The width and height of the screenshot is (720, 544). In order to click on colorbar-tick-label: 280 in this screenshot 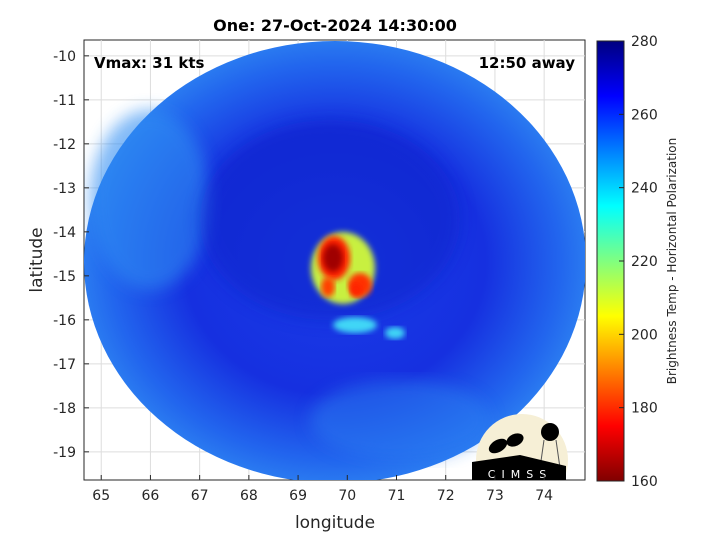, I will do `click(644, 42)`.